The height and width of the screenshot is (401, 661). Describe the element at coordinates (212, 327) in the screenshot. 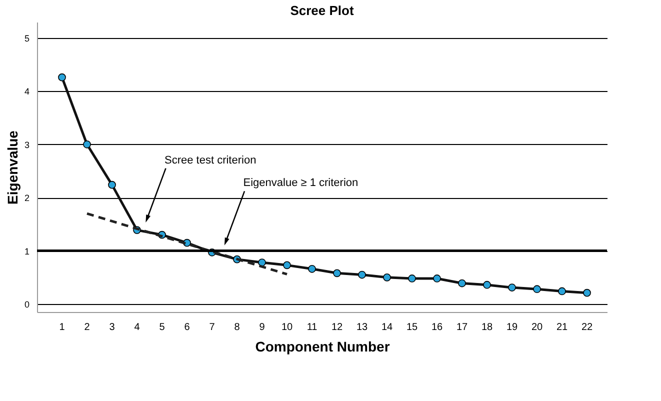

I see `x-tick-label: 7` at that location.